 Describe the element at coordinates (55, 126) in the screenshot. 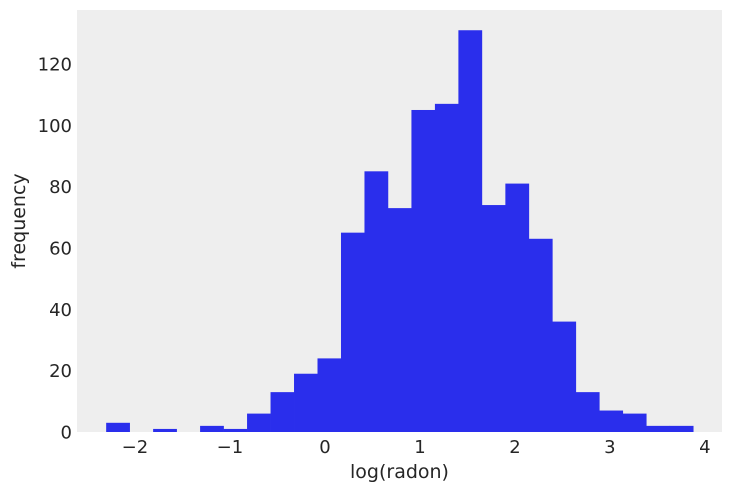

I see `y-tick-label: 100` at that location.